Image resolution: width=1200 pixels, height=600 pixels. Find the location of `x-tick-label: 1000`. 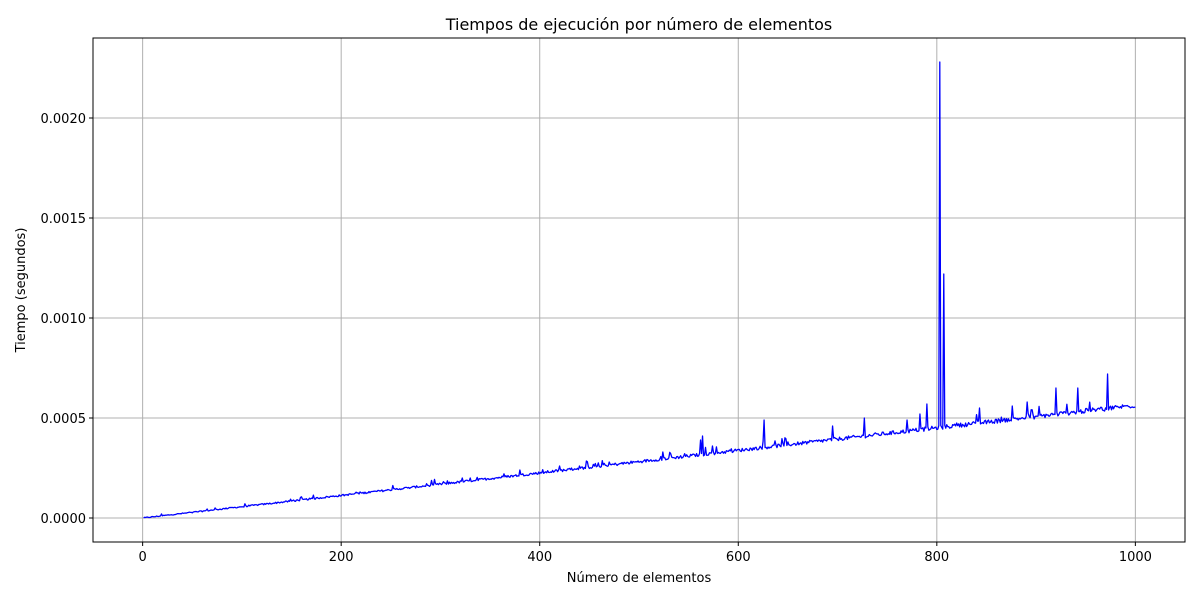

x-tick-label: 1000 is located at coordinates (1135, 557).